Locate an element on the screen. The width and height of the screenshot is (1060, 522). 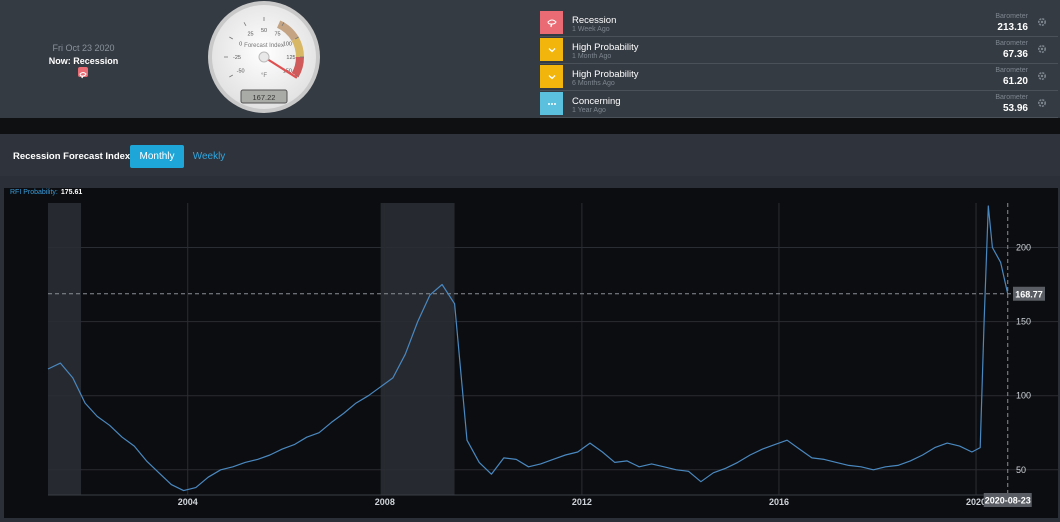
gauge-unit: °F is located at coordinates (264, 76).